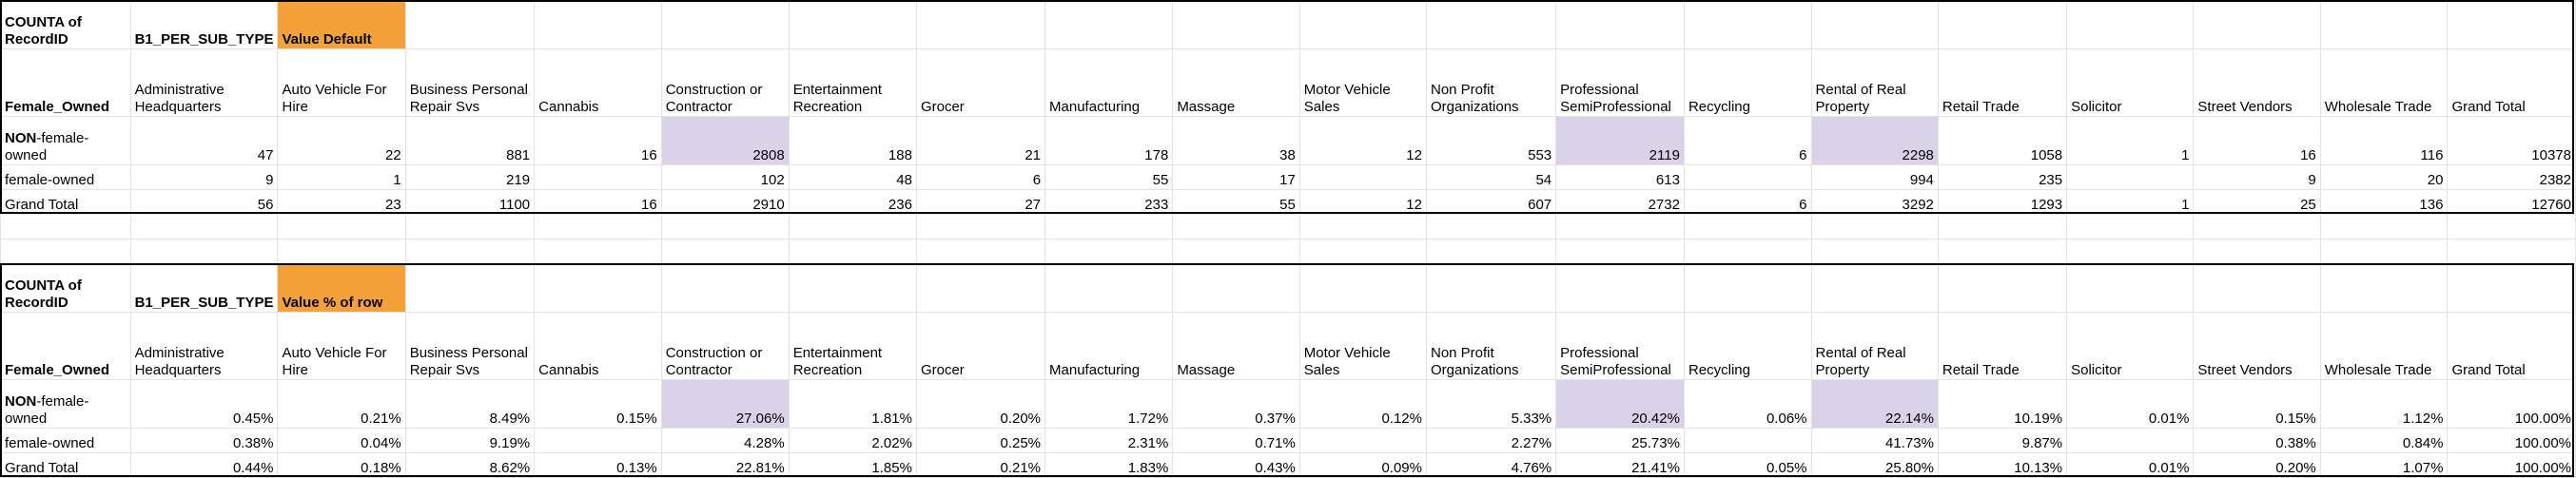 The image size is (2576, 478). What do you see at coordinates (853, 140) in the screenshot?
I see `value-cell: 188` at bounding box center [853, 140].